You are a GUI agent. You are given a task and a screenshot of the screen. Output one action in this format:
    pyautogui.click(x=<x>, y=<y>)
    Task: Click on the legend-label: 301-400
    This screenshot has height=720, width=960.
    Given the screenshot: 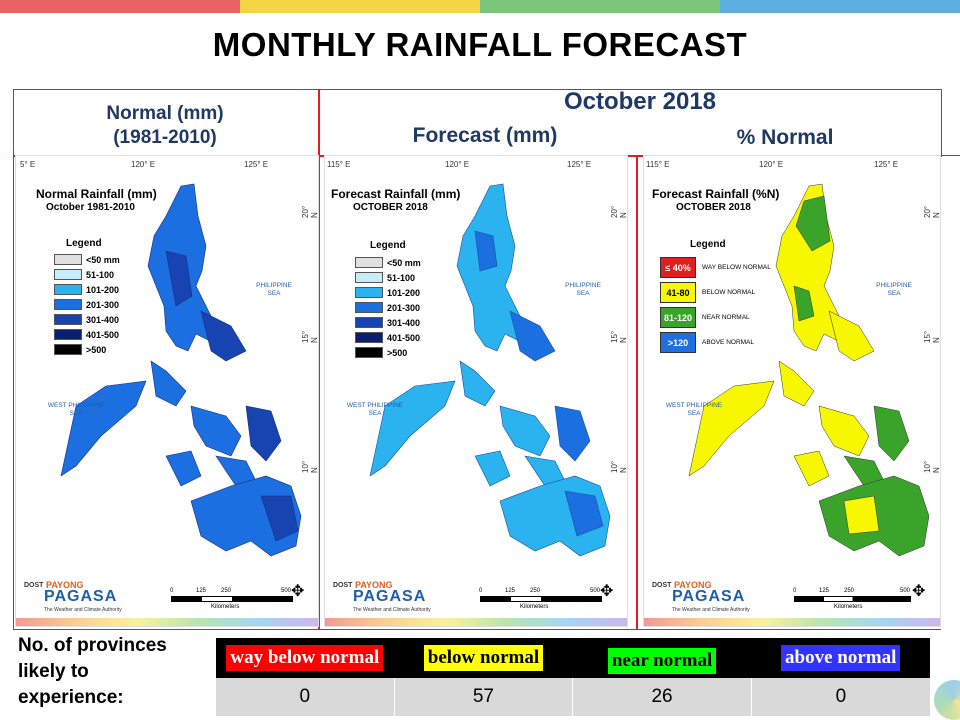 What is the action you would take?
    pyautogui.click(x=103, y=319)
    